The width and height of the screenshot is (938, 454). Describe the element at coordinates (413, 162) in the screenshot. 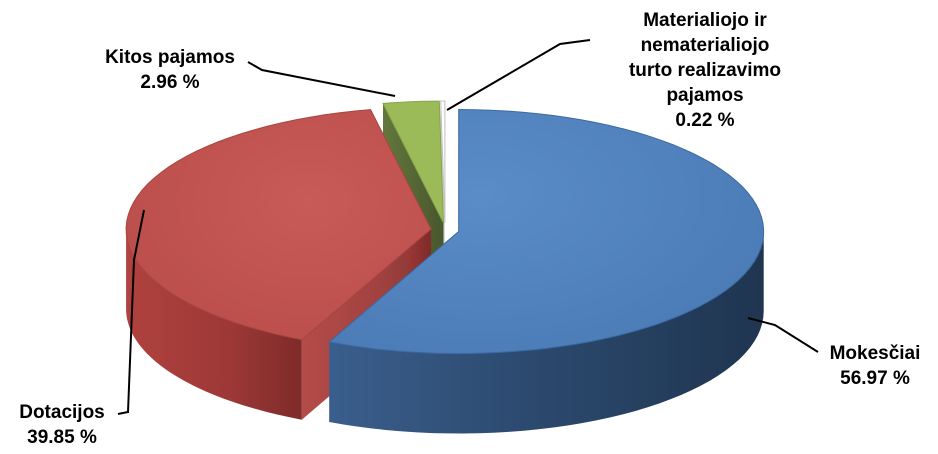

I see `slice-kitos-top` at that location.